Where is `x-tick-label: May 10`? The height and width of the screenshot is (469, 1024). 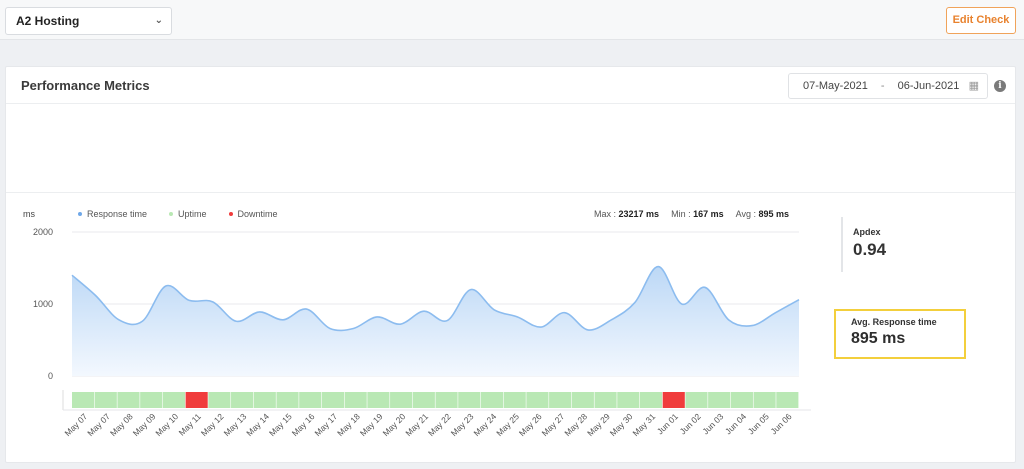
x-tick-label: May 10 is located at coordinates (166, 424).